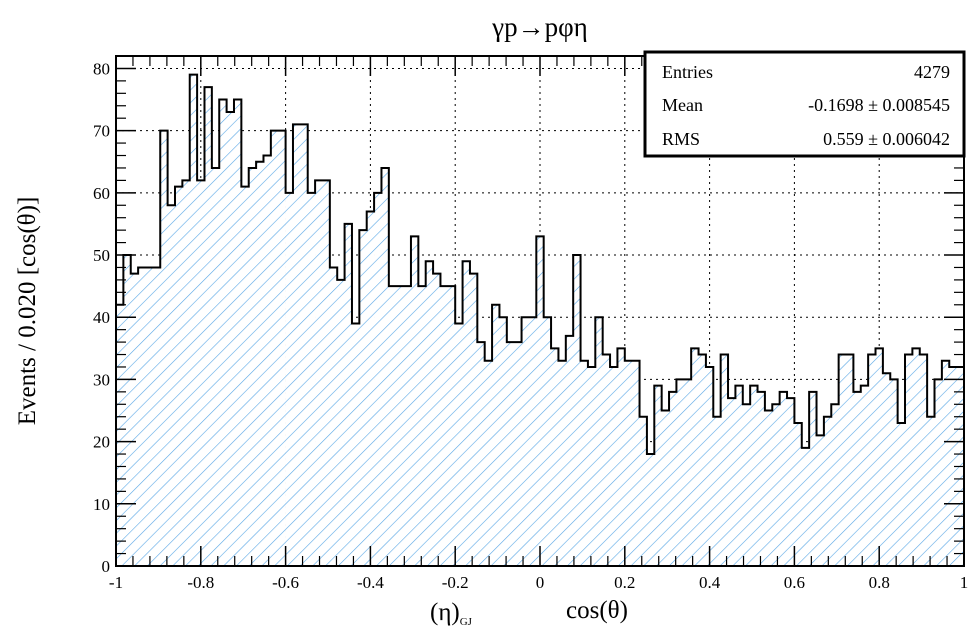 This screenshot has width=970, height=635. I want to click on x-tick-label: 0.6, so click(794, 582).